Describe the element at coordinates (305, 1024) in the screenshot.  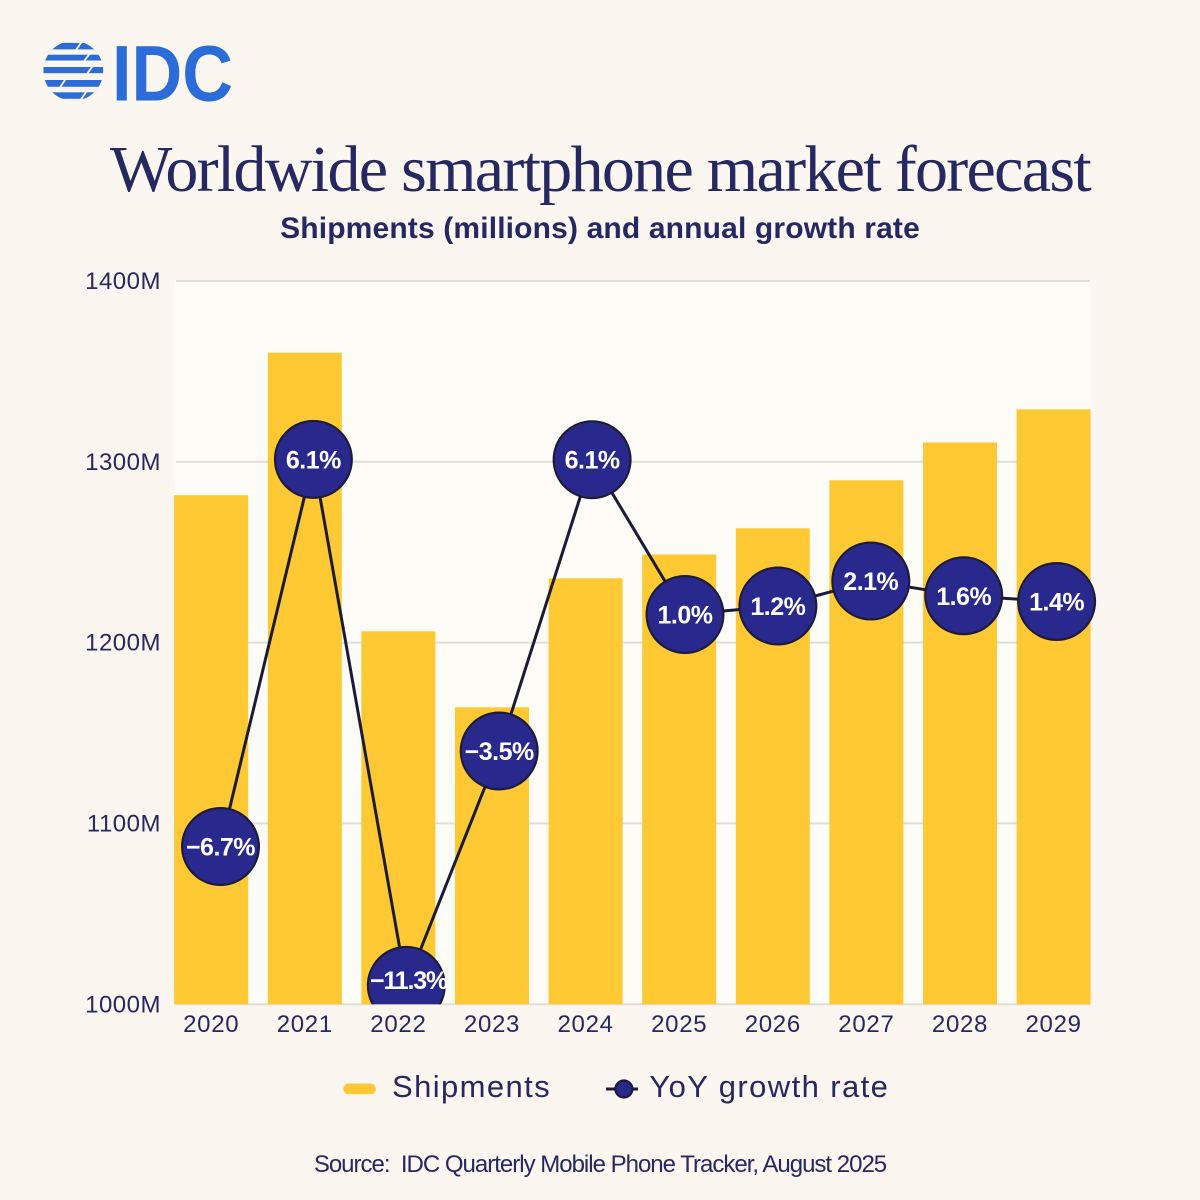
I see `svg-text: 2021` at that location.